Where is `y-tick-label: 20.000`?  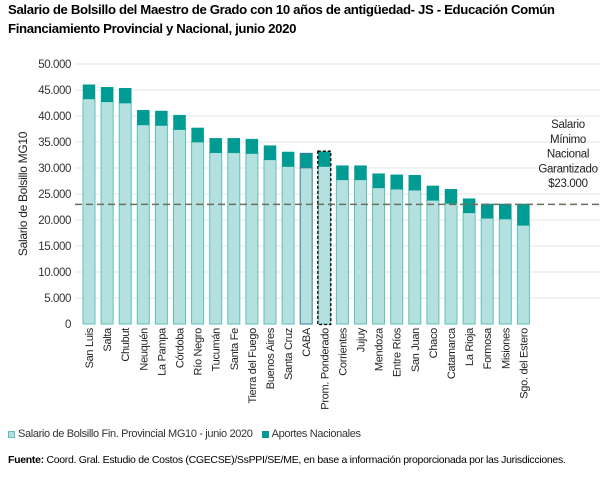 y-tick-label: 20.000 is located at coordinates (54, 221).